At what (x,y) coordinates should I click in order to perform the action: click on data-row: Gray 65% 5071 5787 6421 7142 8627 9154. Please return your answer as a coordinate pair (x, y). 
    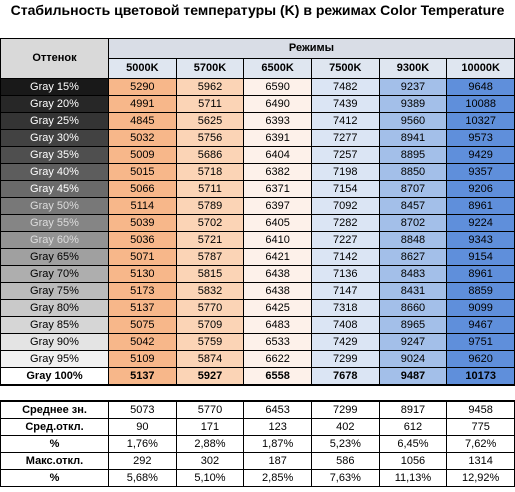
    Looking at the image, I should click on (257, 257).